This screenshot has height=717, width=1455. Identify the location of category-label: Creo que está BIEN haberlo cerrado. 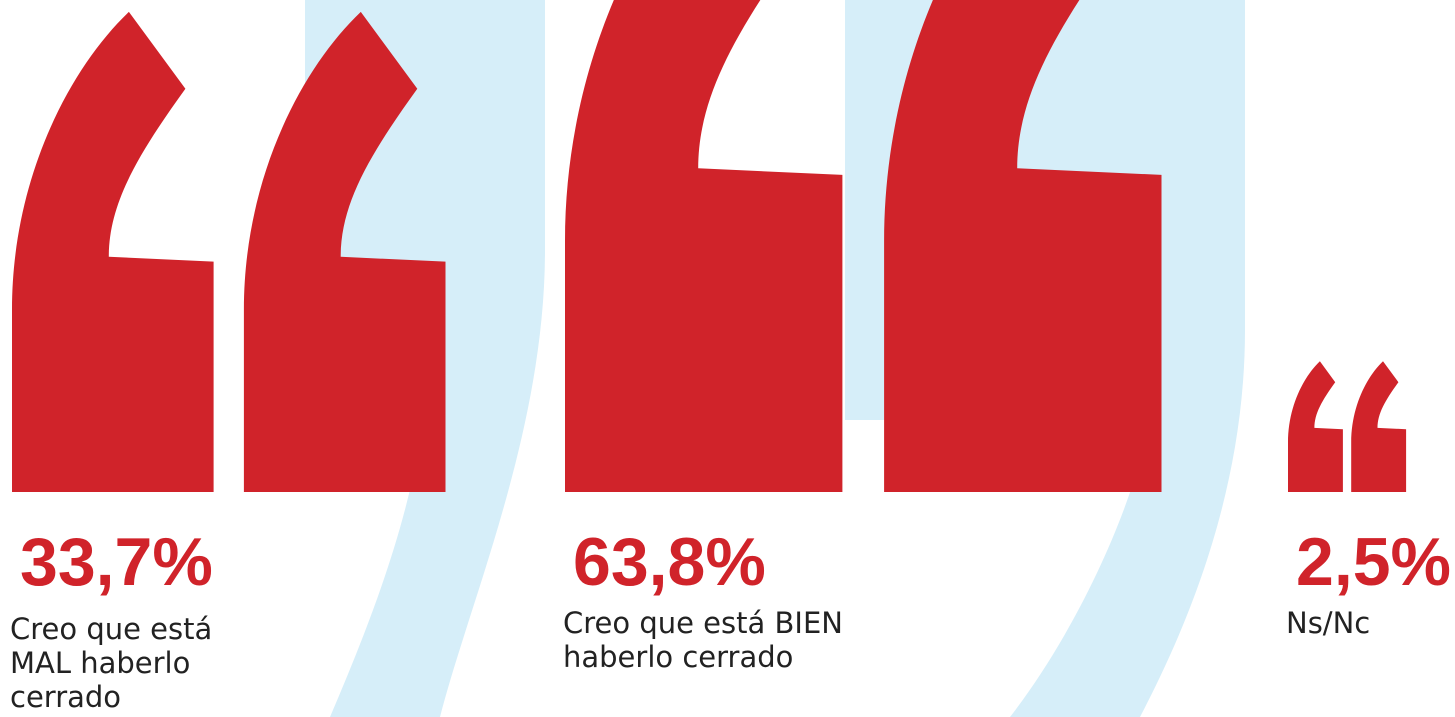
(703, 640).